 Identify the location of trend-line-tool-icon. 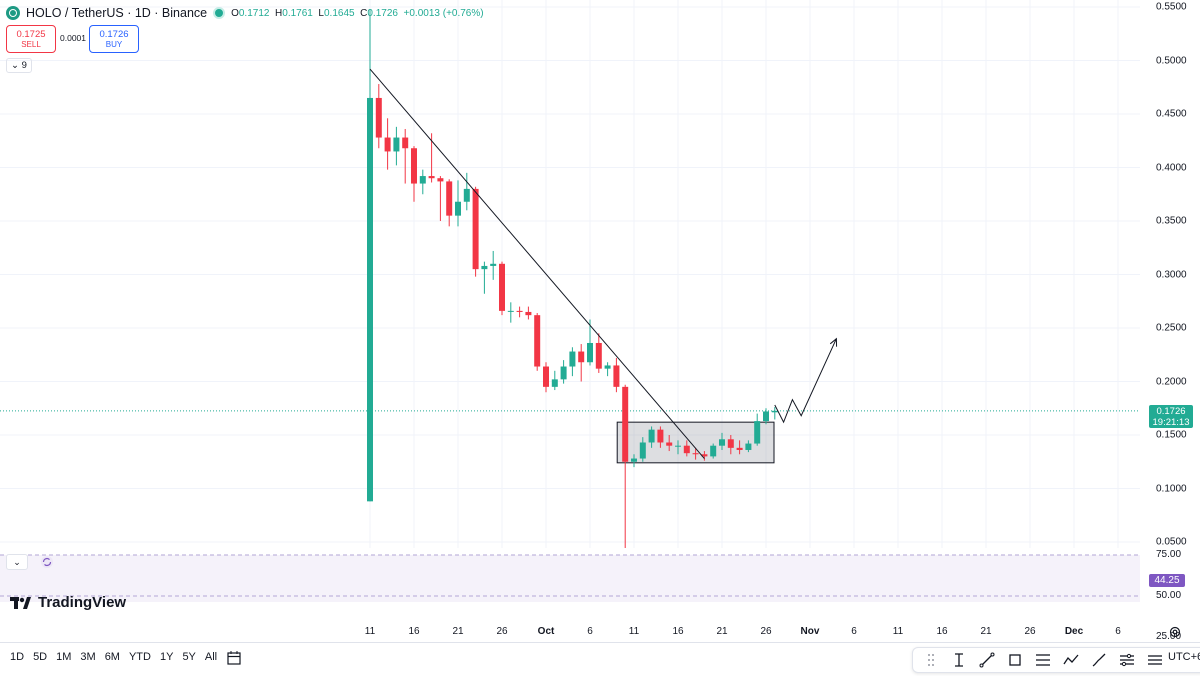
(987, 660).